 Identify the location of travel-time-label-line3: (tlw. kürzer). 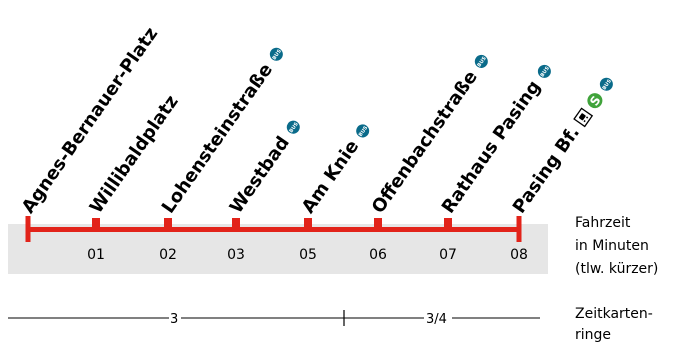
(616, 269).